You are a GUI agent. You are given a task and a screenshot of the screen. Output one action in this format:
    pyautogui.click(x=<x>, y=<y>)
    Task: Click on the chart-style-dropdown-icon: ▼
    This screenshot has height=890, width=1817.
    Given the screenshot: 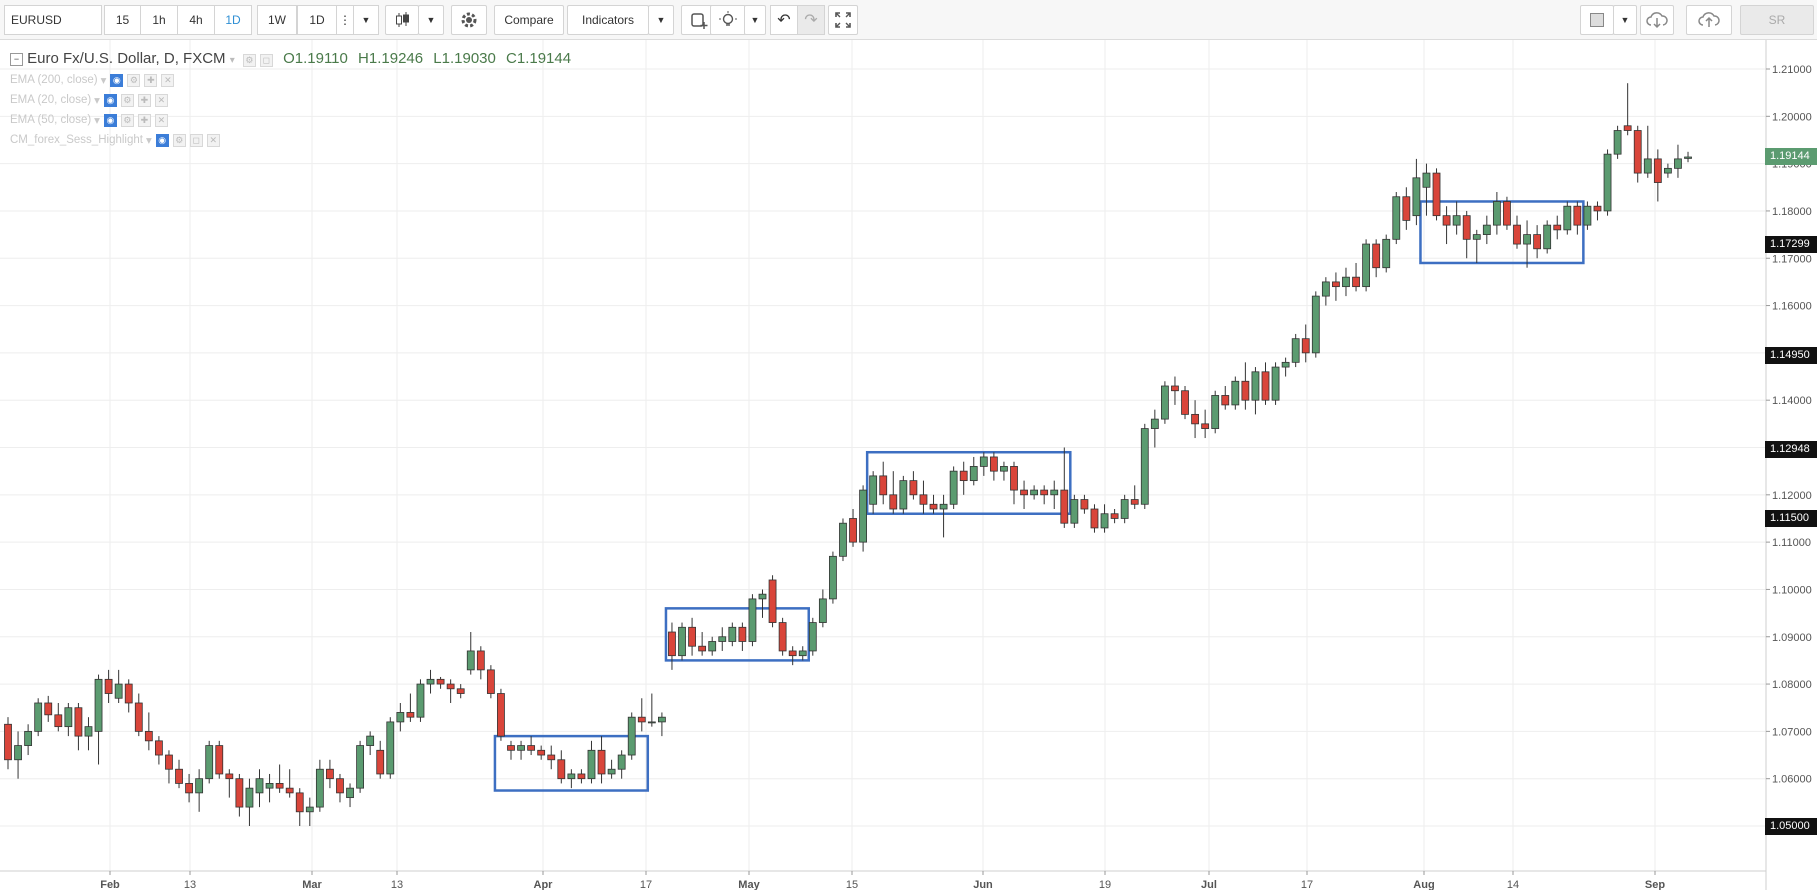 What is the action you would take?
    pyautogui.click(x=431, y=20)
    